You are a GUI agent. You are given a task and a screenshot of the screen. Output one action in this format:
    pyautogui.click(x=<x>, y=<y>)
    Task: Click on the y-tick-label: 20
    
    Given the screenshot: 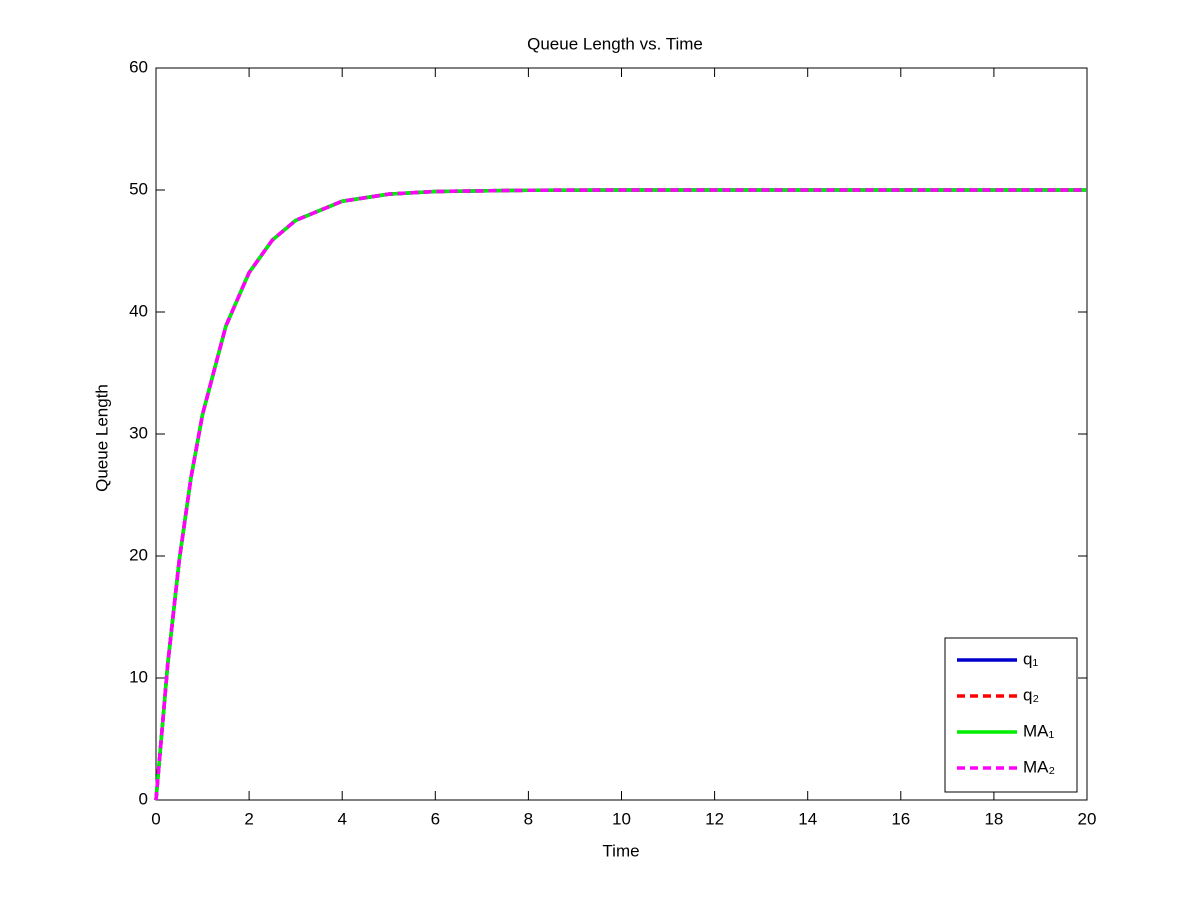 What is the action you would take?
    pyautogui.click(x=138, y=554)
    